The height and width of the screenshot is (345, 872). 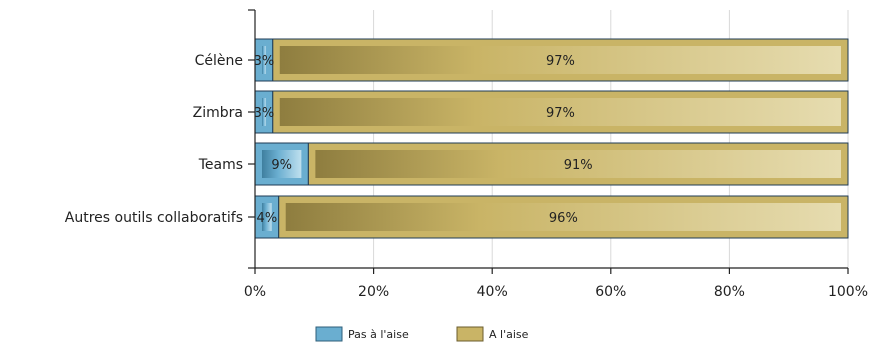 I want to click on y-tick-label: Teams, so click(x=220, y=165).